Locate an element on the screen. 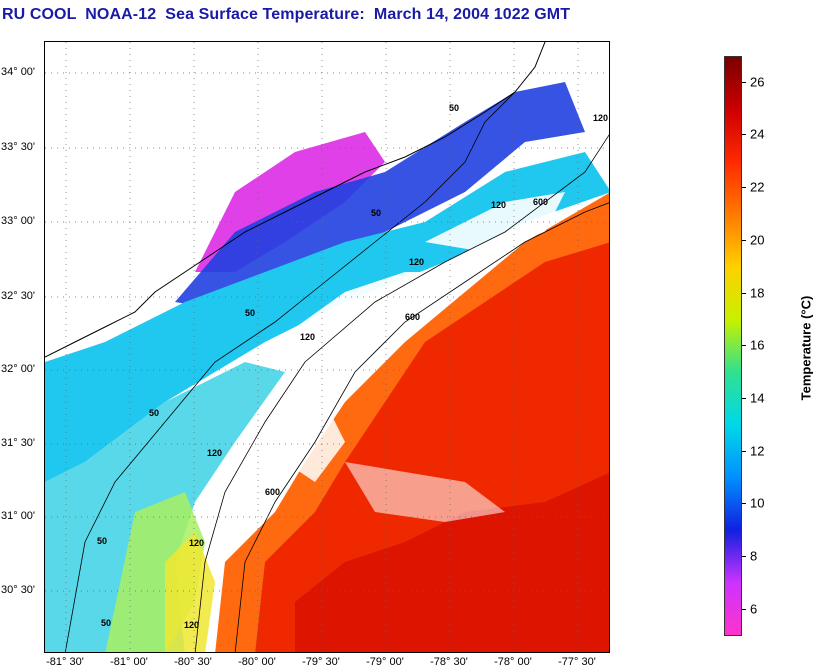  lon-label: -78° 30' is located at coordinates (449, 662).